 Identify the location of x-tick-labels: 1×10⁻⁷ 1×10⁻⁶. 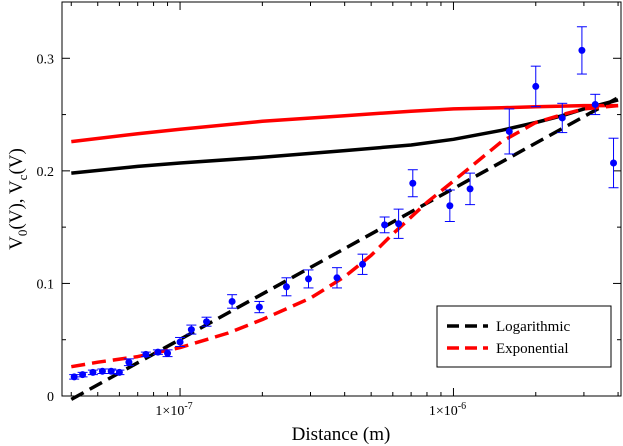
(310, 410).